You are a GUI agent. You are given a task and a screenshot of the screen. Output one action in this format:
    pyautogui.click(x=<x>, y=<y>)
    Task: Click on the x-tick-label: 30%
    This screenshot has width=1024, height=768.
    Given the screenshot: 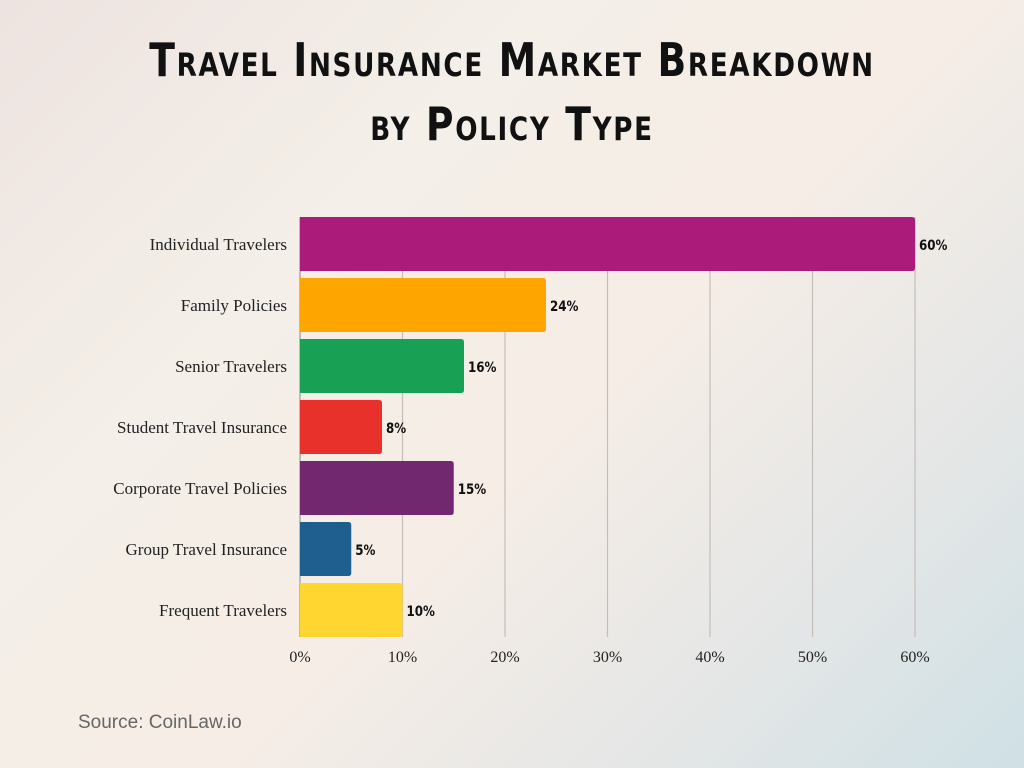 What is the action you would take?
    pyautogui.click(x=607, y=657)
    